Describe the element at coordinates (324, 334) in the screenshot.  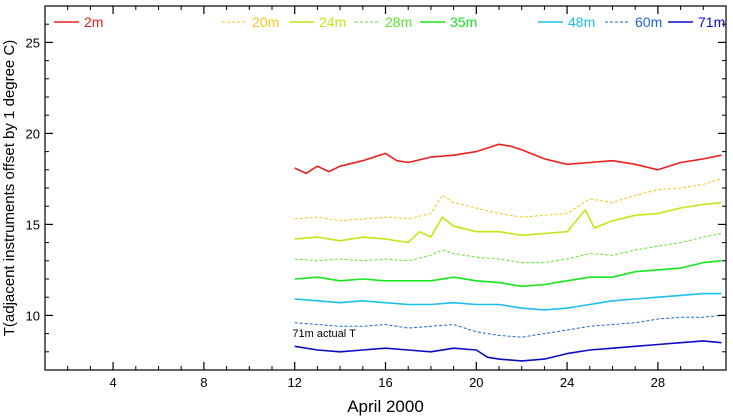
I see `annotation-71m-actual: 71m actual T` at that location.